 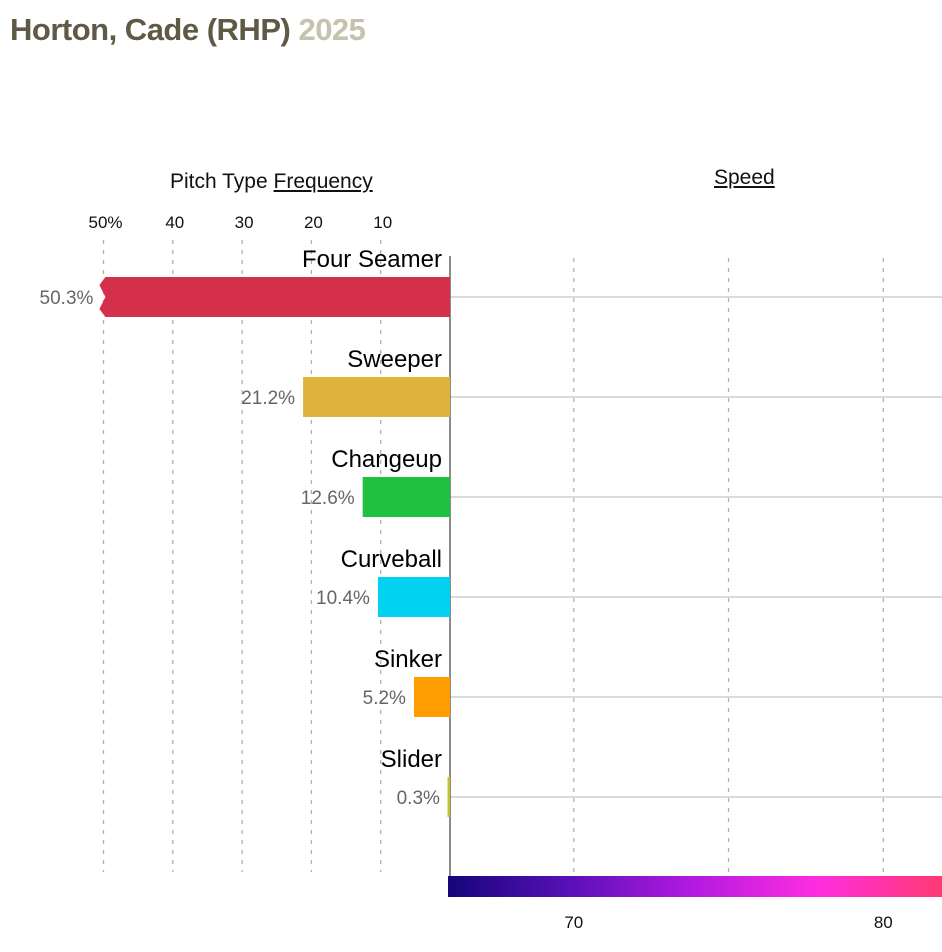 What do you see at coordinates (883, 922) in the screenshot?
I see `speed-tick-label: 80` at bounding box center [883, 922].